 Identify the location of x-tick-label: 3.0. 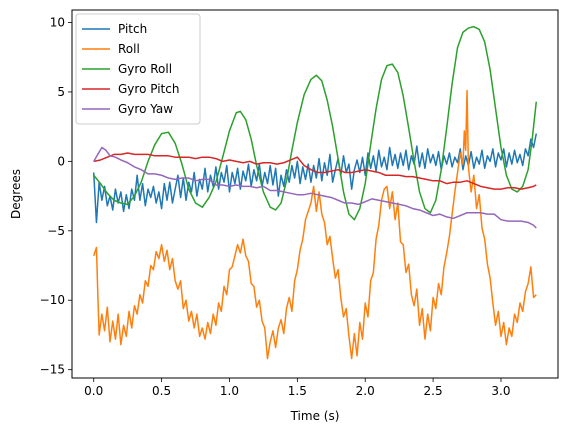
(500, 391).